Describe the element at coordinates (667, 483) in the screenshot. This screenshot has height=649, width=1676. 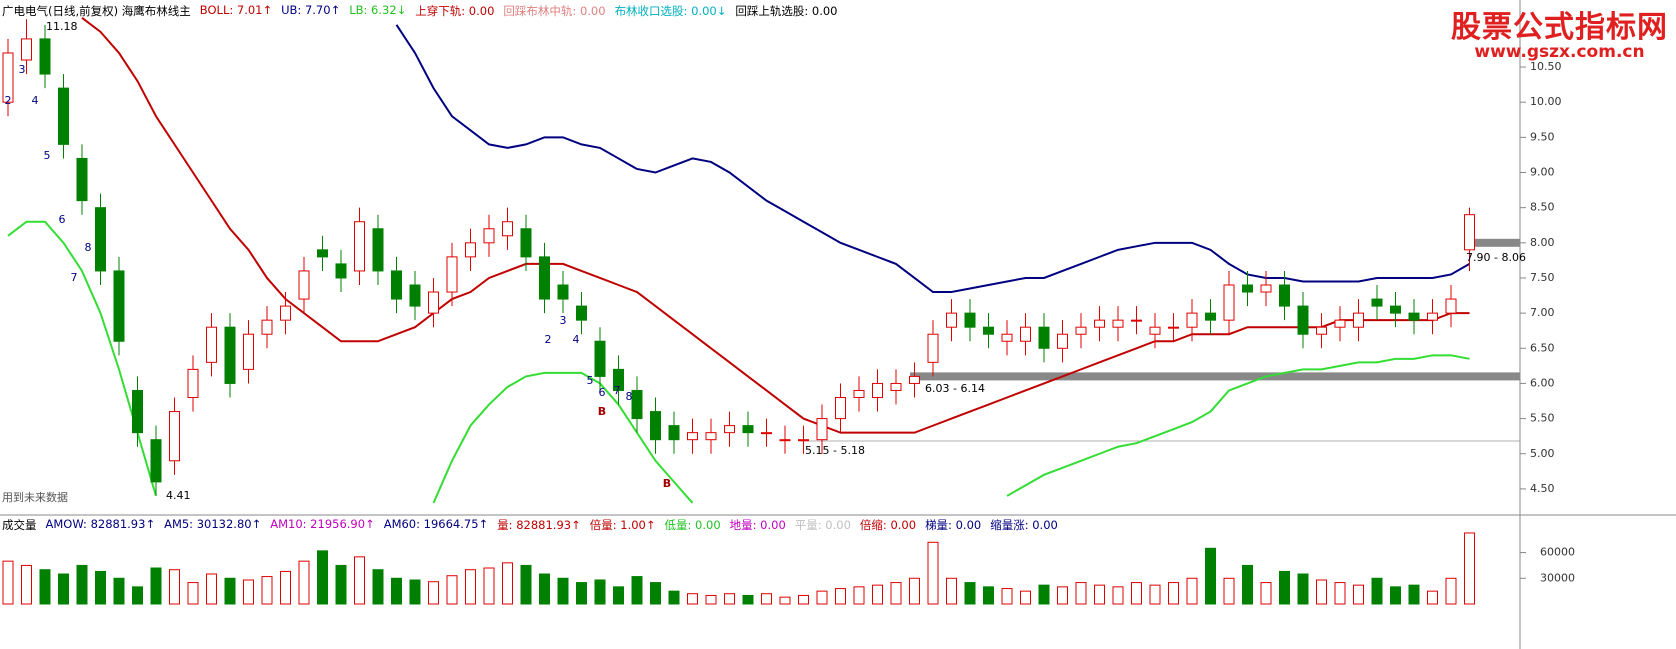
I see `signal-marker: B` at that location.